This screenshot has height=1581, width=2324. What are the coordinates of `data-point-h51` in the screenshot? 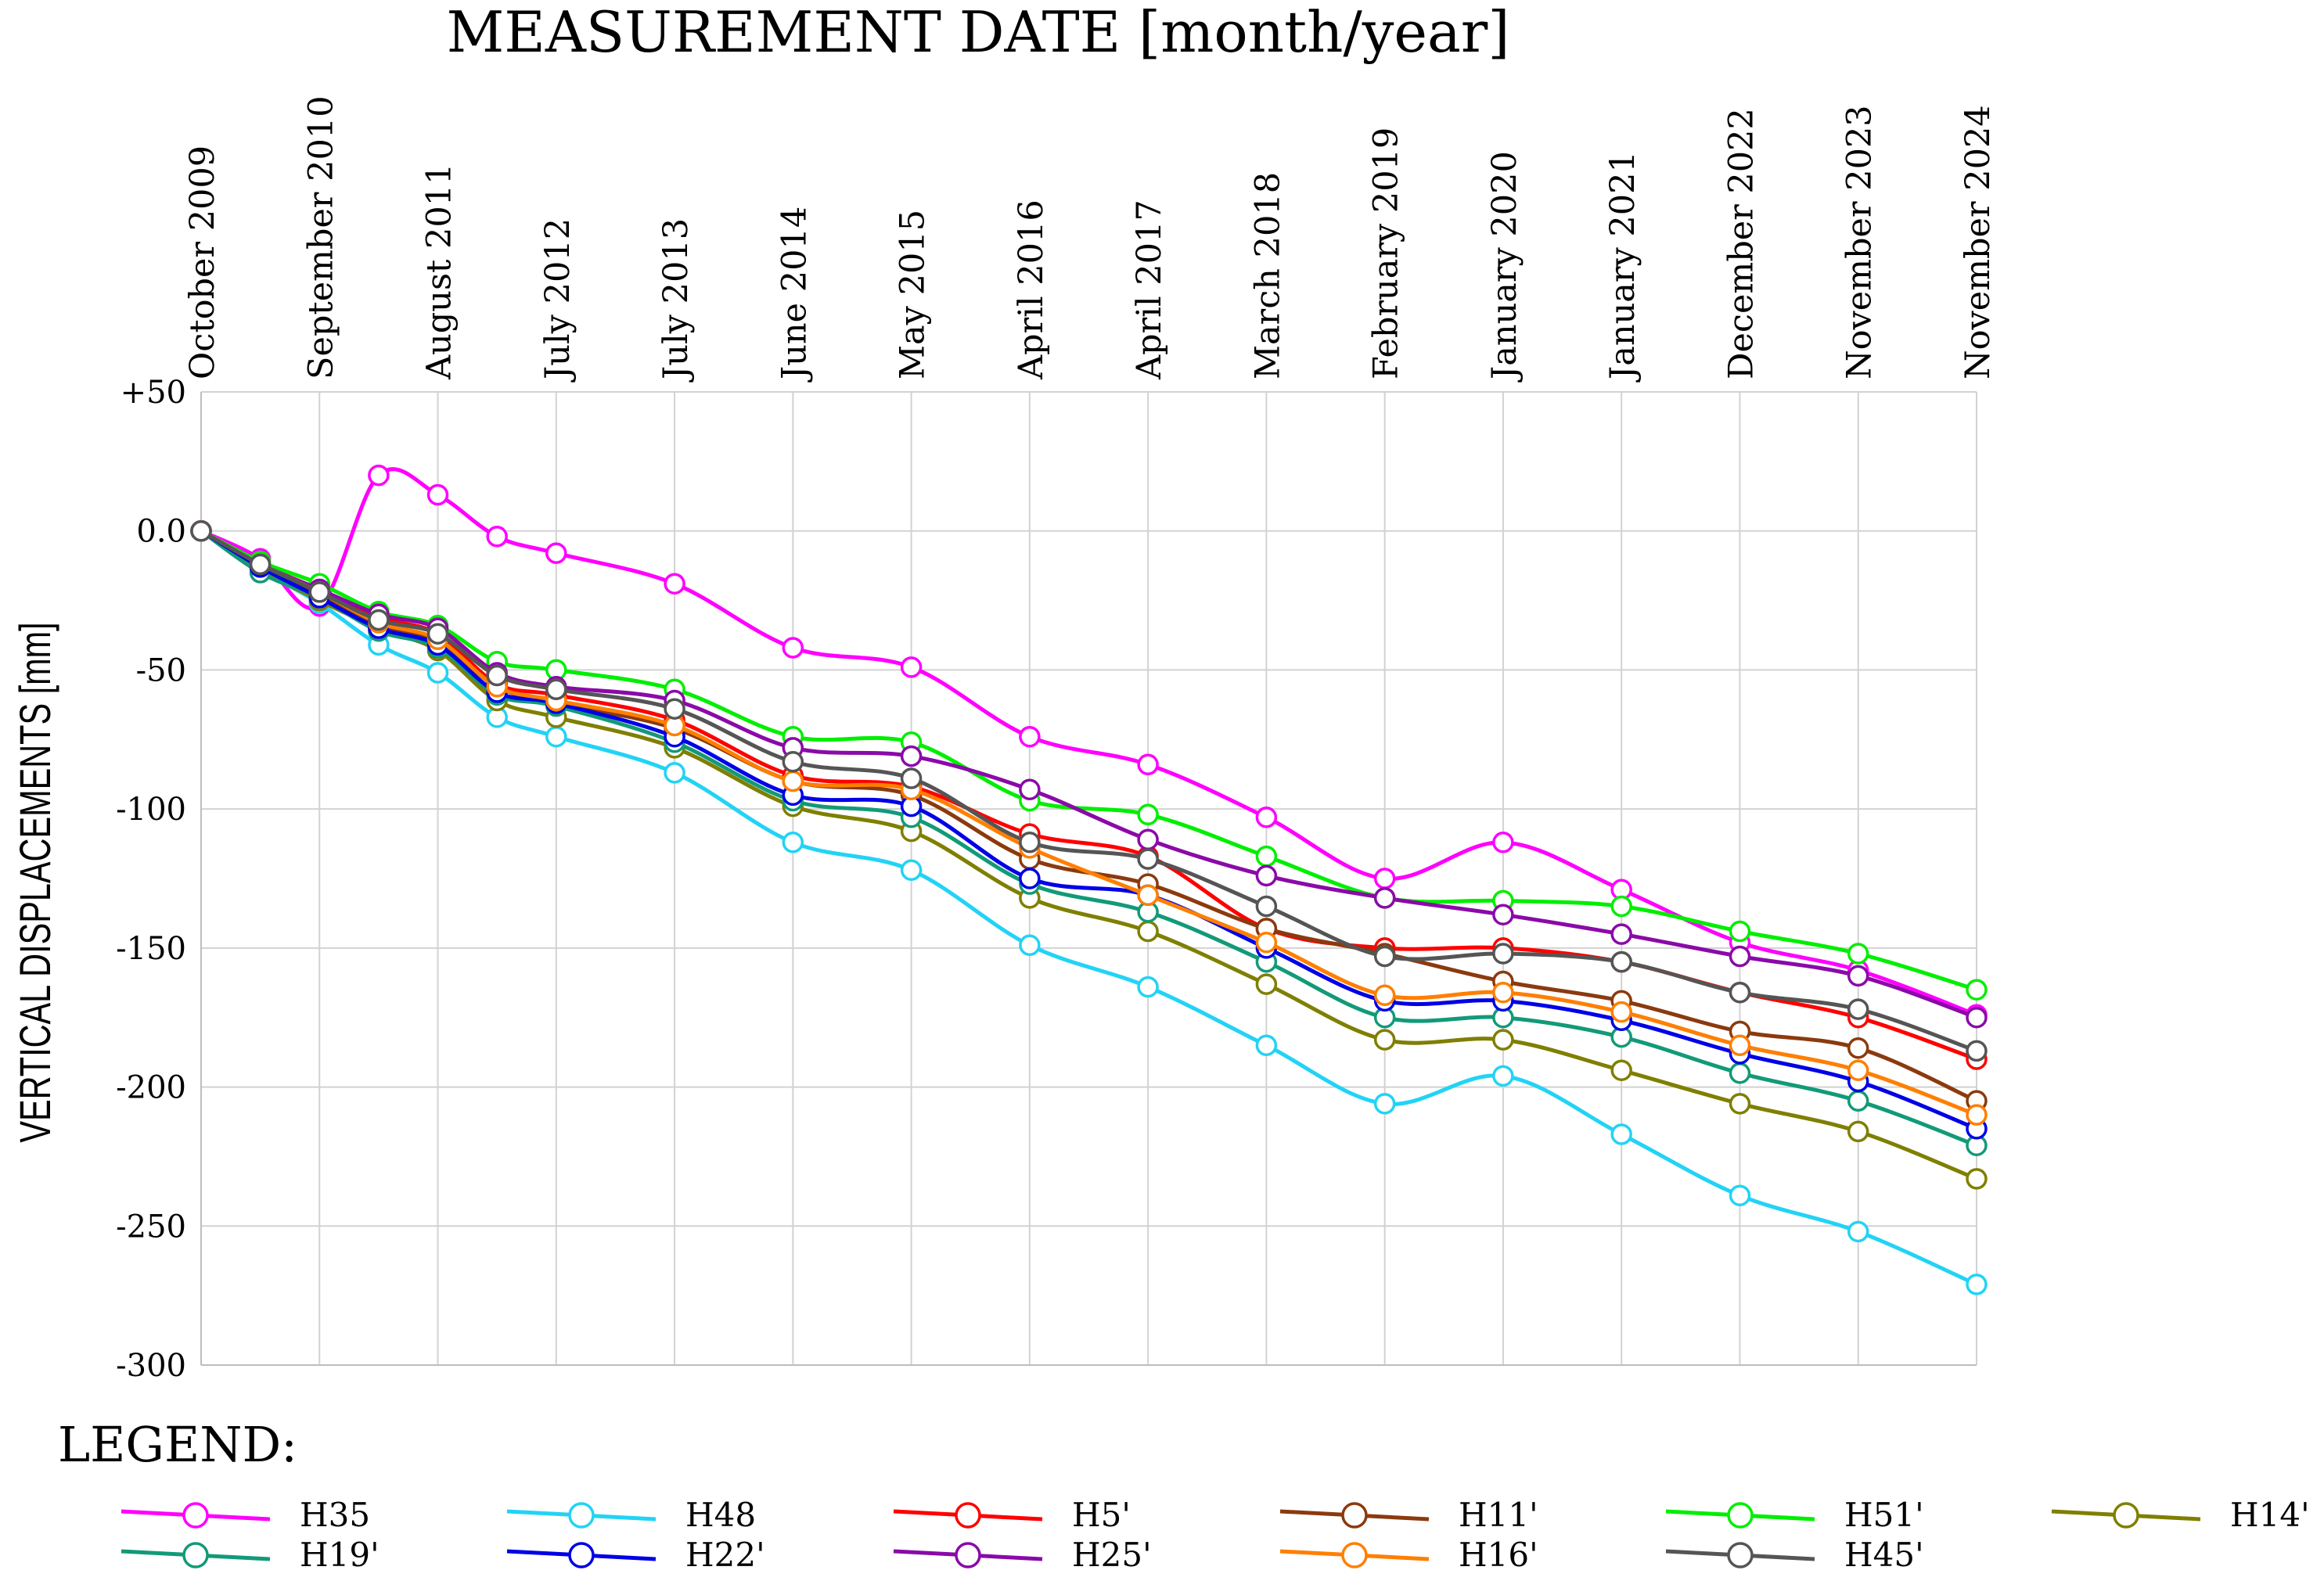 It's located at (1148, 815).